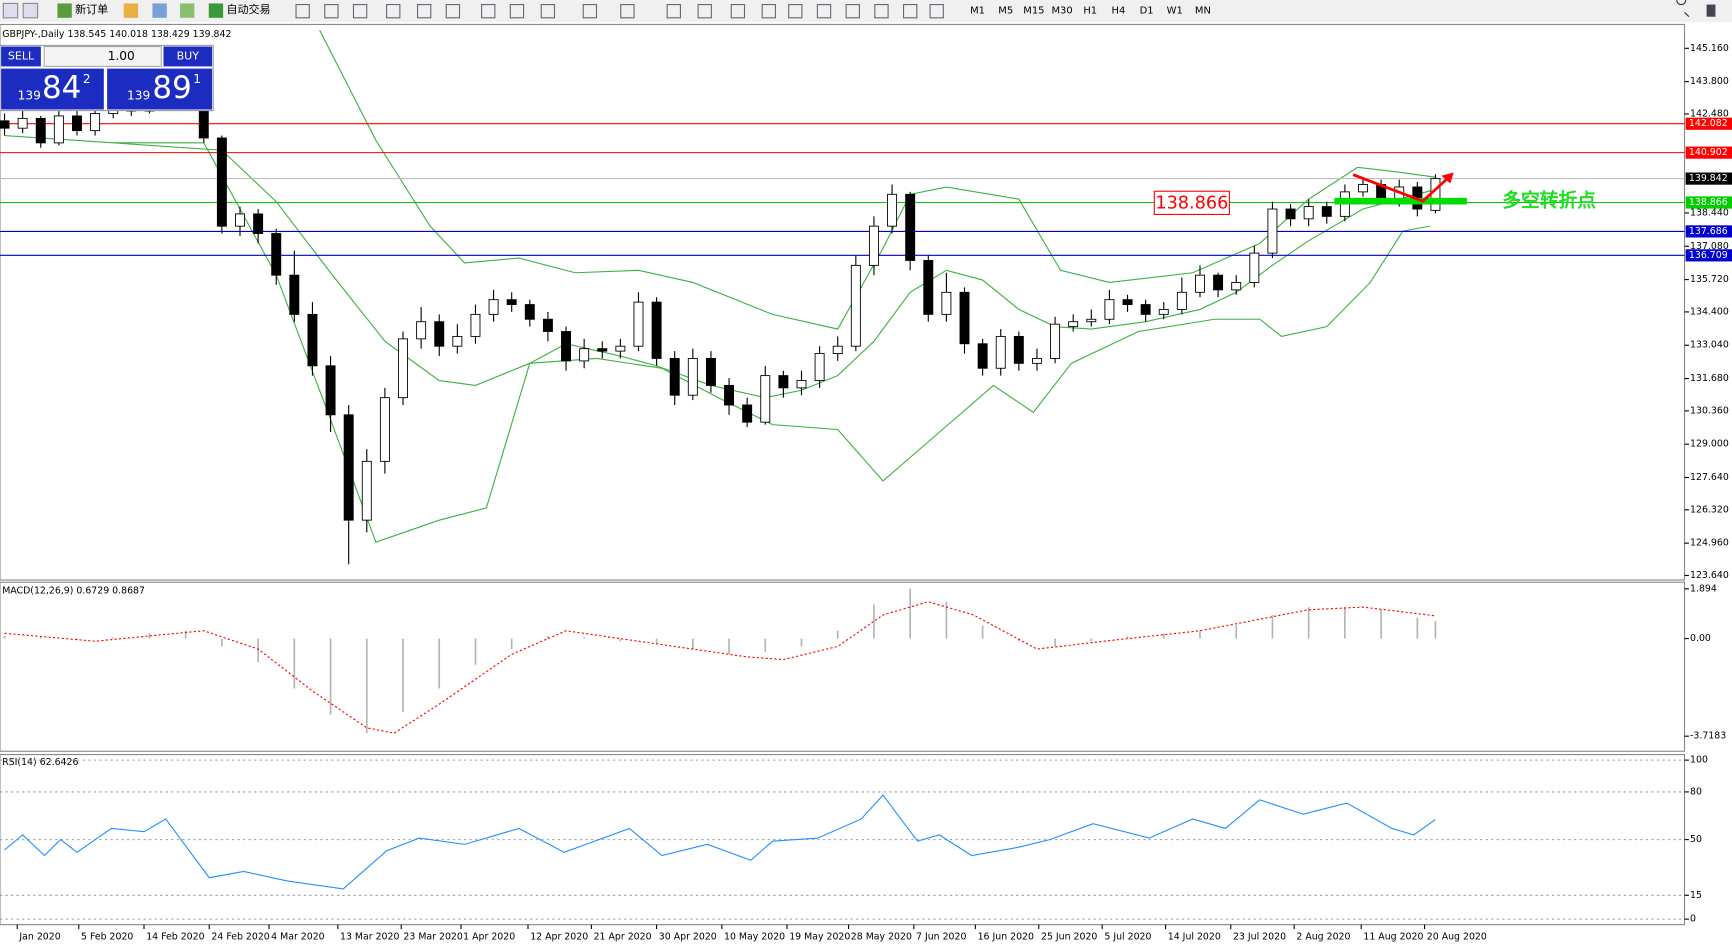 The height and width of the screenshot is (948, 1732). What do you see at coordinates (1709, 575) in the screenshot?
I see `y-tick-label: 123.640` at bounding box center [1709, 575].